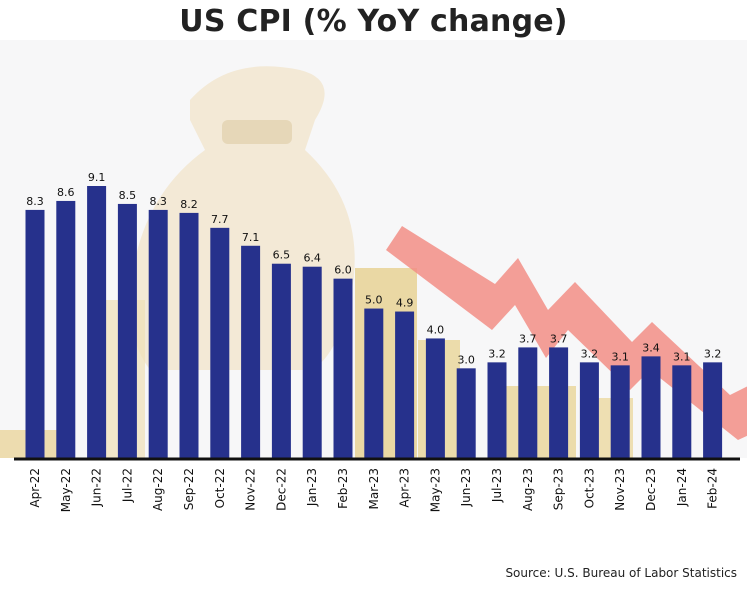  Describe the element at coordinates (66, 192) in the screenshot. I see `data-label-May-22: 8.6` at that location.